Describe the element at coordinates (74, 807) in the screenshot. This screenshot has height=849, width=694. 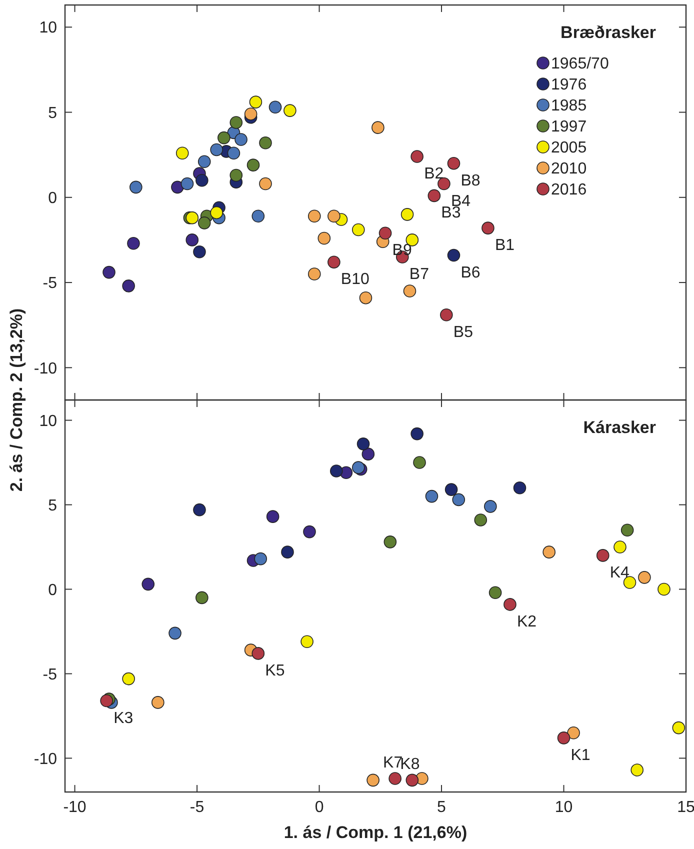
I see `x-tick-label: -10` at that location.